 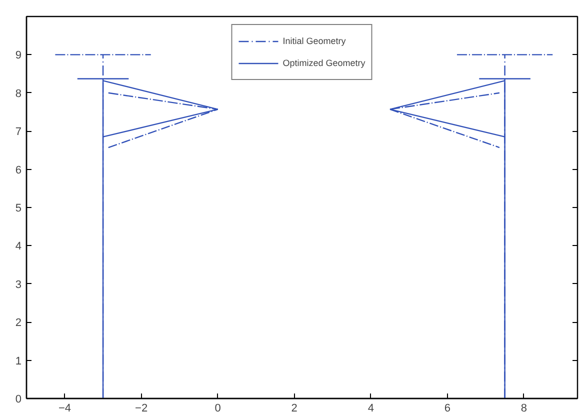 I want to click on legend-label: Initial Geometry, so click(x=314, y=41).